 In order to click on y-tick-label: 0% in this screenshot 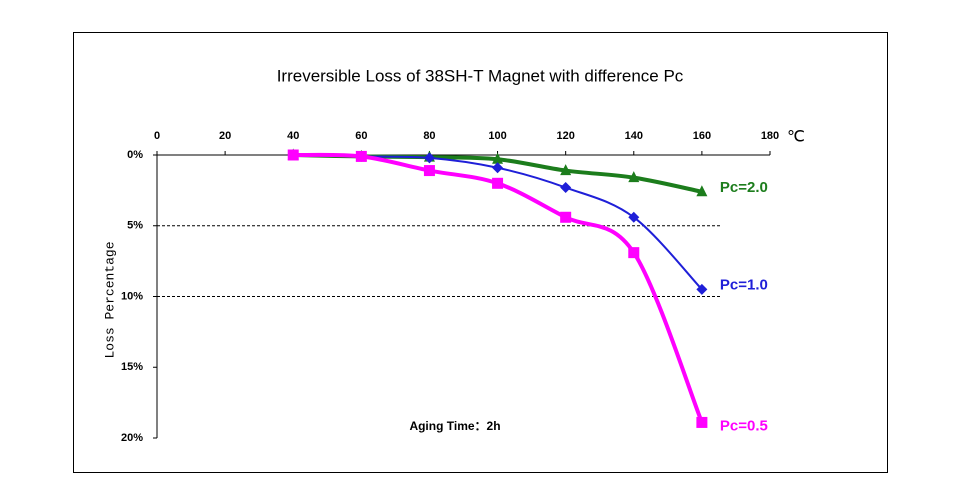, I will do `click(135, 155)`.